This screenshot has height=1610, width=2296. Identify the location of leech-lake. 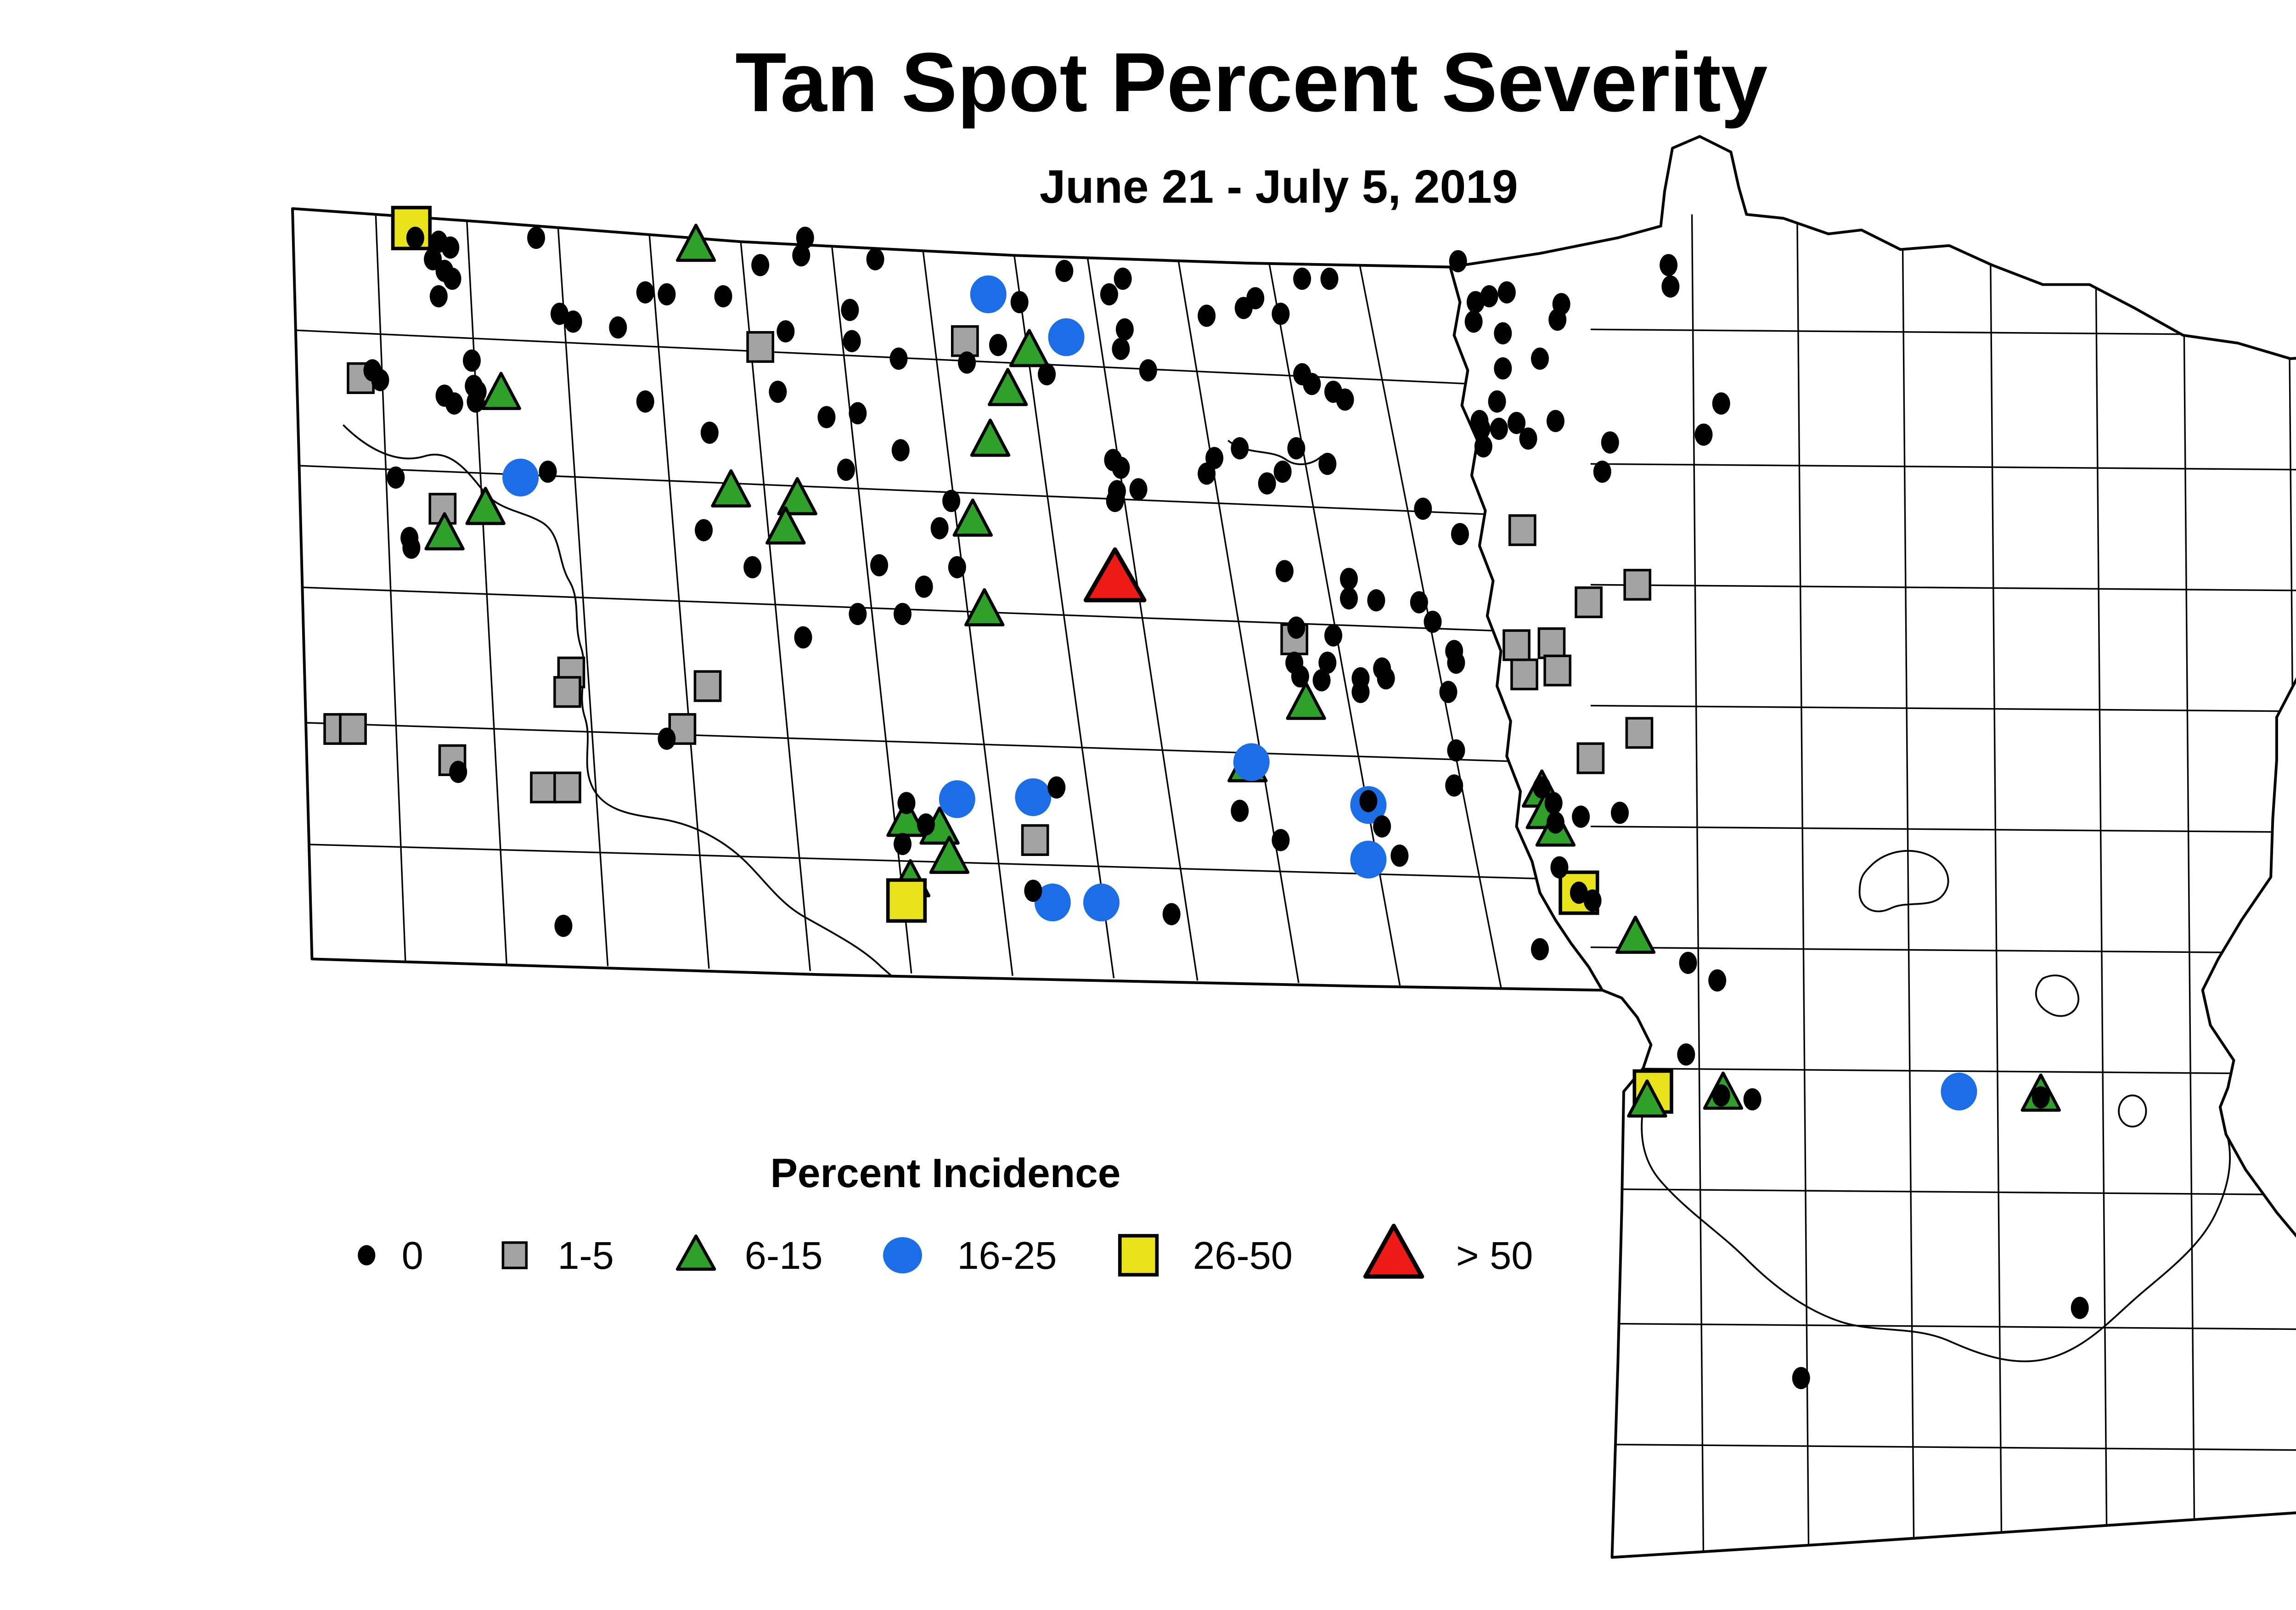
(2057, 995).